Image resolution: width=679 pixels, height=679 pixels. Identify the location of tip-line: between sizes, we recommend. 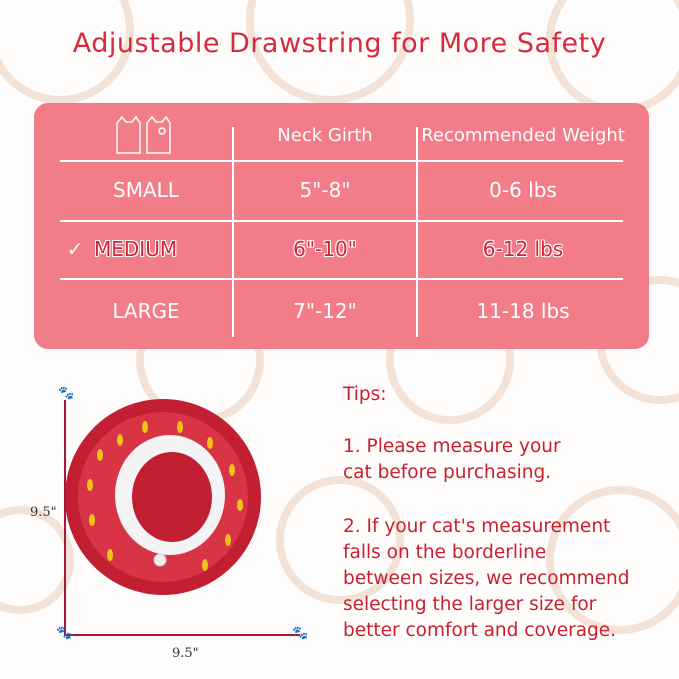
(486, 578).